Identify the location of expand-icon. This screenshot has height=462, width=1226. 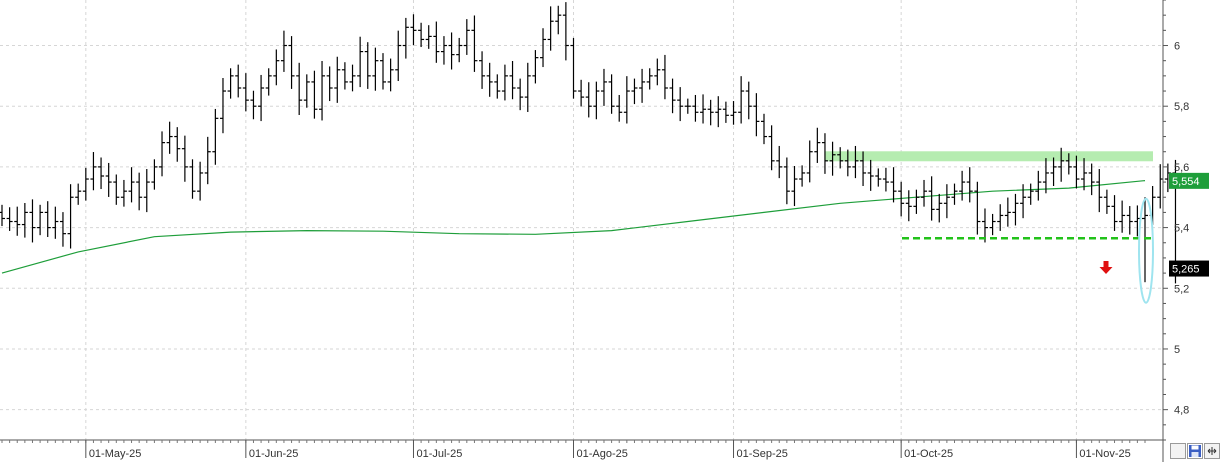
(1212, 451).